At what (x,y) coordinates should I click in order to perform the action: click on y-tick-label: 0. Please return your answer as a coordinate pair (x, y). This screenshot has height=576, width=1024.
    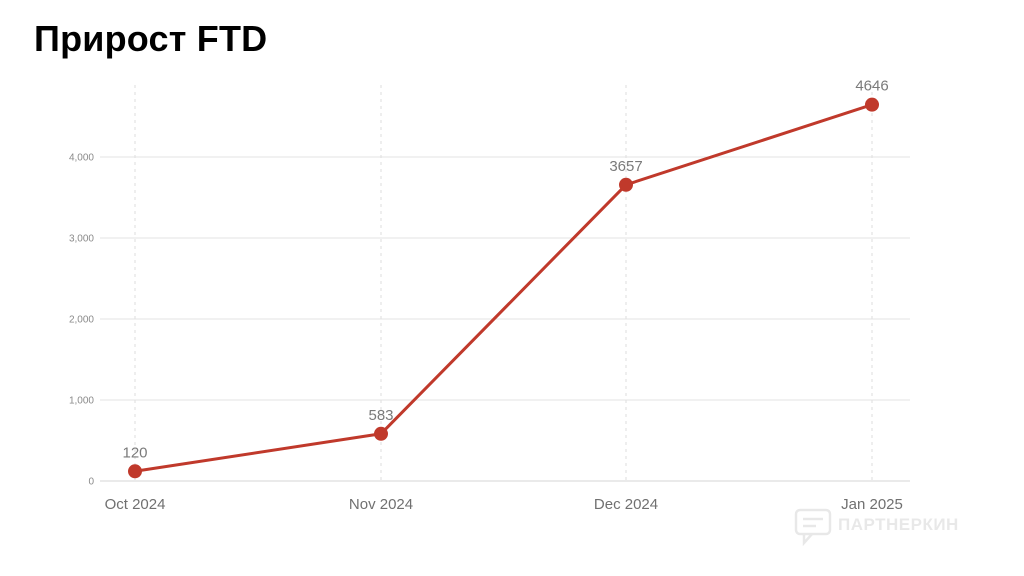
    Looking at the image, I should click on (91, 482).